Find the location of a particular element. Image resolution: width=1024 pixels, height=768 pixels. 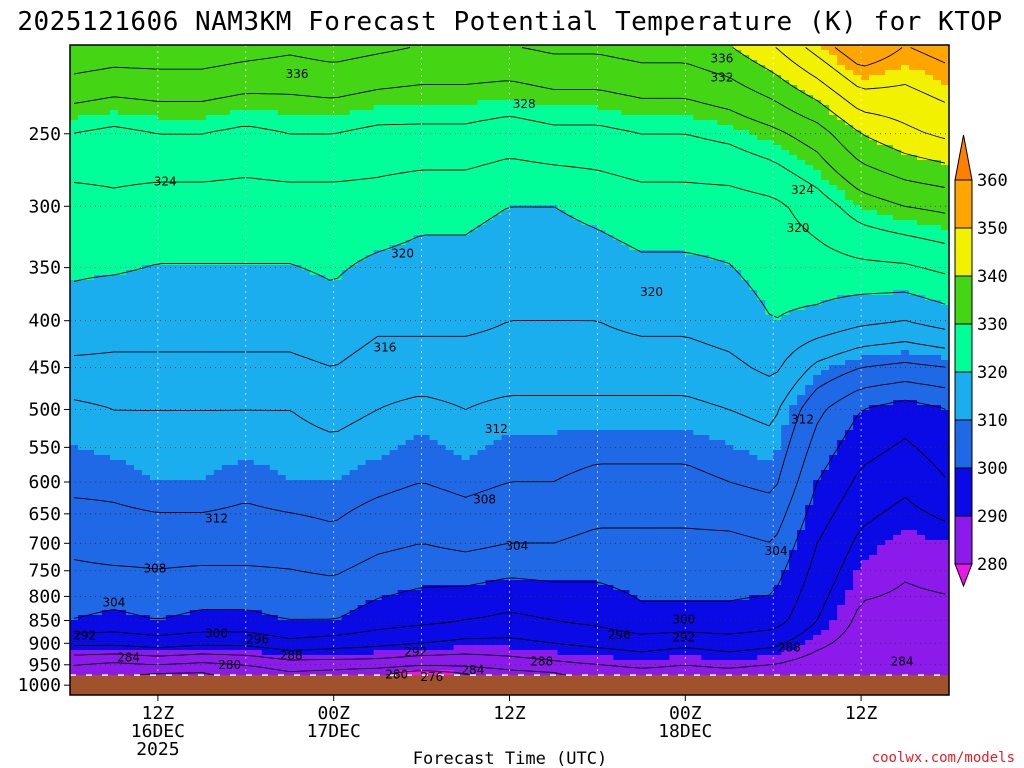

contour-label: 284 is located at coordinates (128, 658).